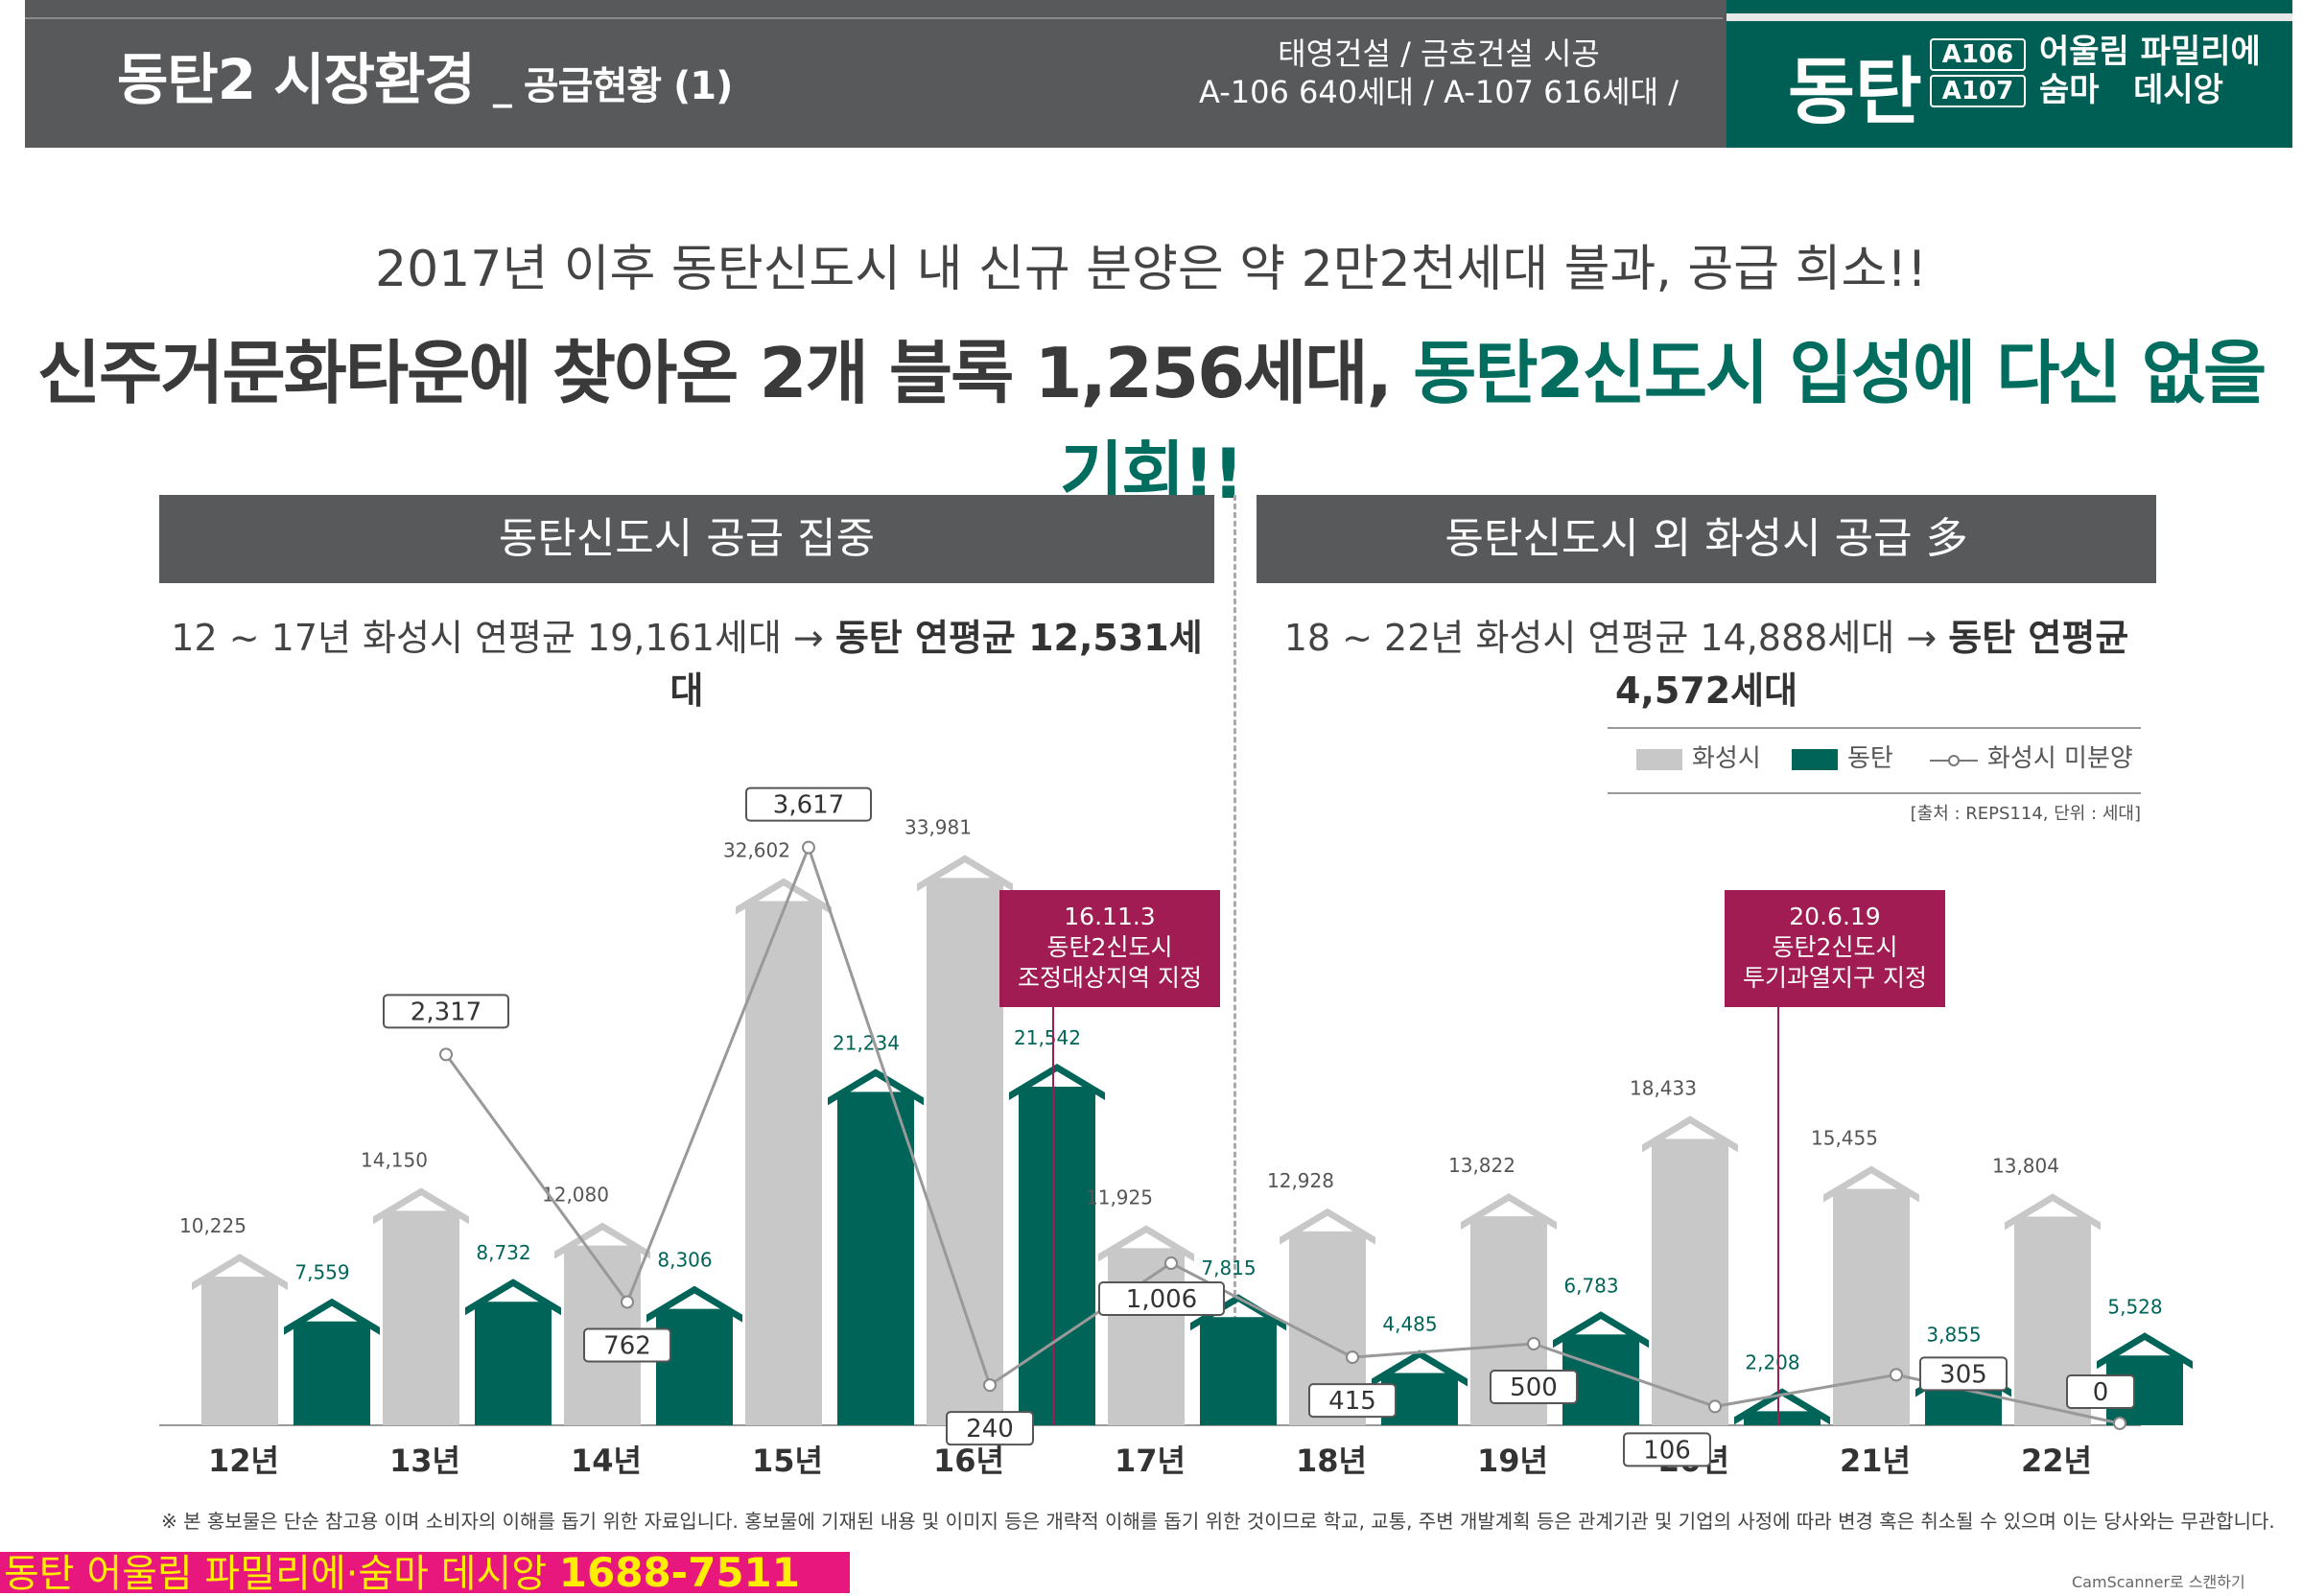 This screenshot has height=1596, width=2302. Describe the element at coordinates (679, 1572) in the screenshot. I see `footer-banner-phone: 1688-7511` at that location.